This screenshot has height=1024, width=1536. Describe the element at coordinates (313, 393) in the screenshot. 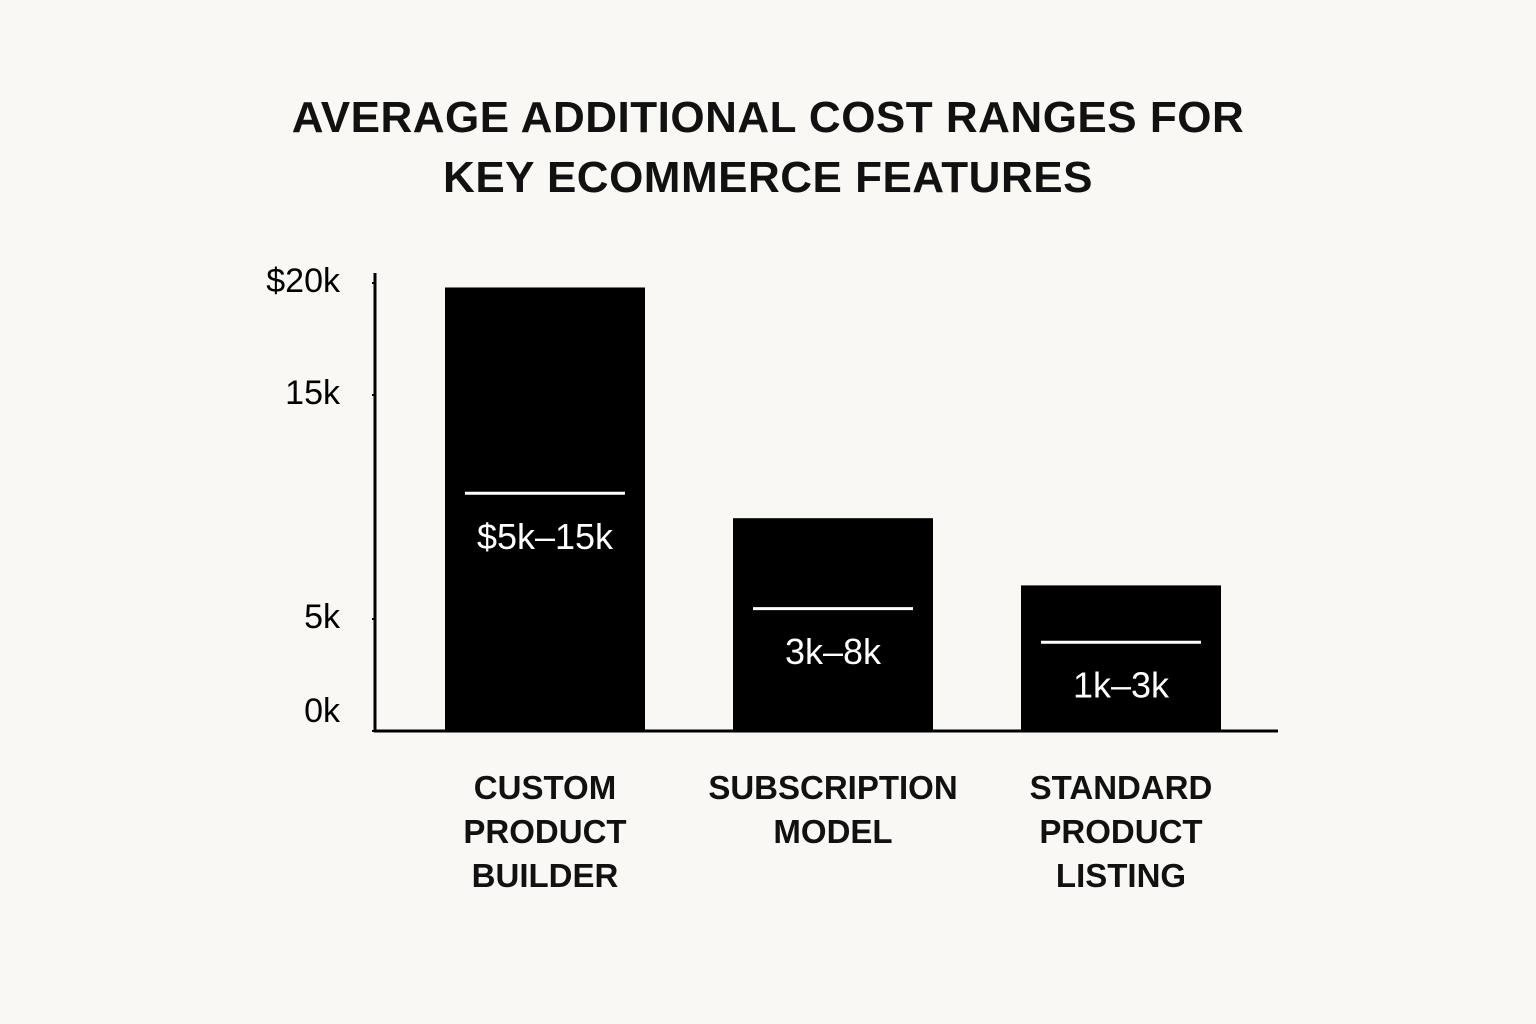

I see `y-tick-label: 15k` at that location.